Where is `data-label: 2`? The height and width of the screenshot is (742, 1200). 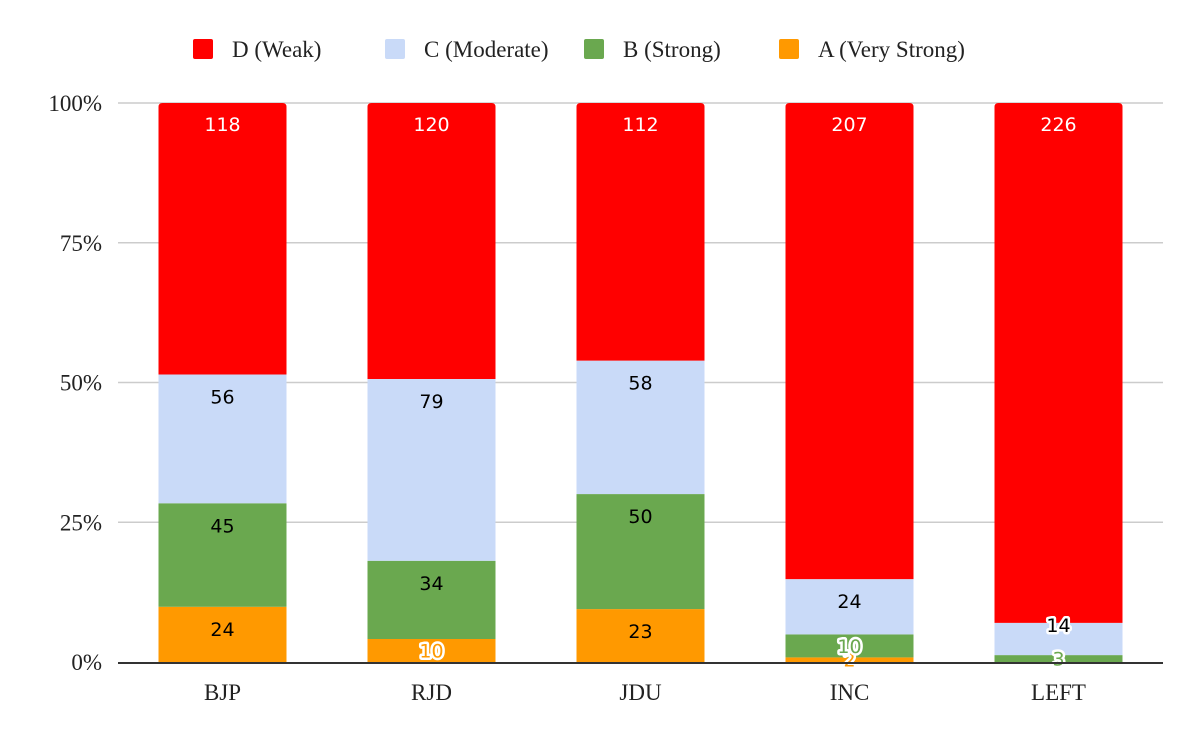
data-label: 2 is located at coordinates (849, 661).